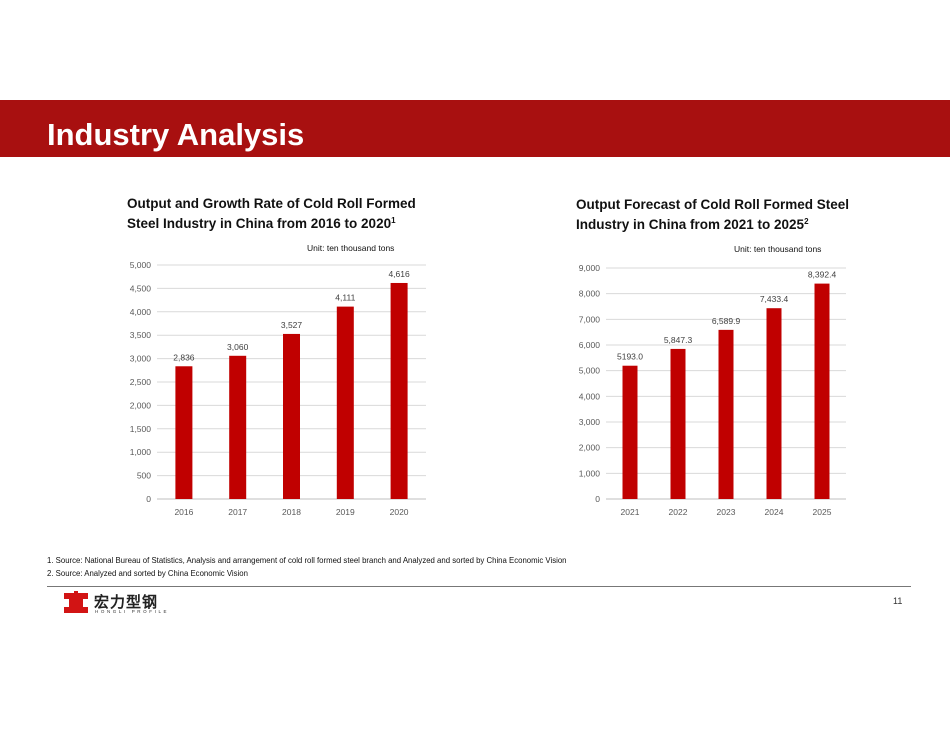 The height and width of the screenshot is (734, 950). I want to click on data-label: 4,111, so click(345, 298).